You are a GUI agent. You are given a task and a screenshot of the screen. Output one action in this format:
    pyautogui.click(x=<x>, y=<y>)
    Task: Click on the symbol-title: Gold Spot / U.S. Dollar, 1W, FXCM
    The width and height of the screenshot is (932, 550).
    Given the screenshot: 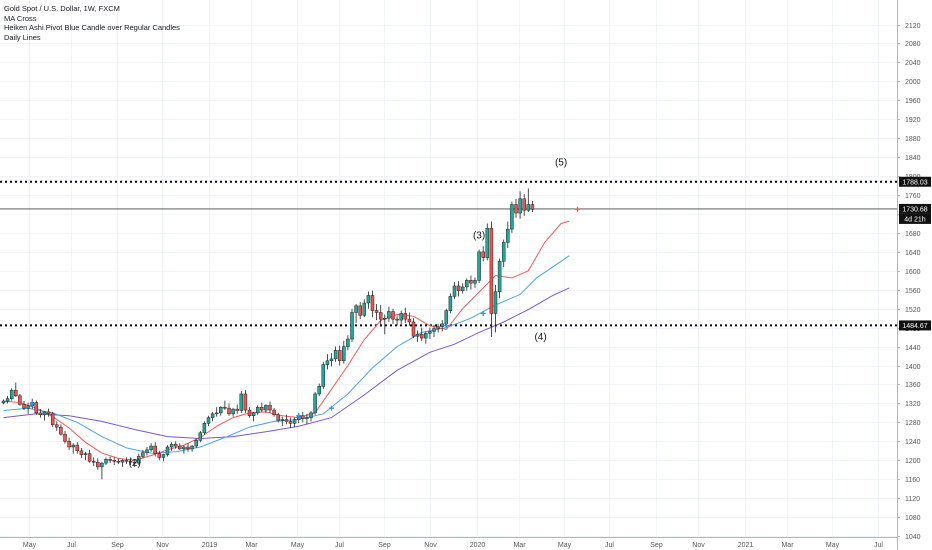 What is the action you would take?
    pyautogui.click(x=62, y=8)
    